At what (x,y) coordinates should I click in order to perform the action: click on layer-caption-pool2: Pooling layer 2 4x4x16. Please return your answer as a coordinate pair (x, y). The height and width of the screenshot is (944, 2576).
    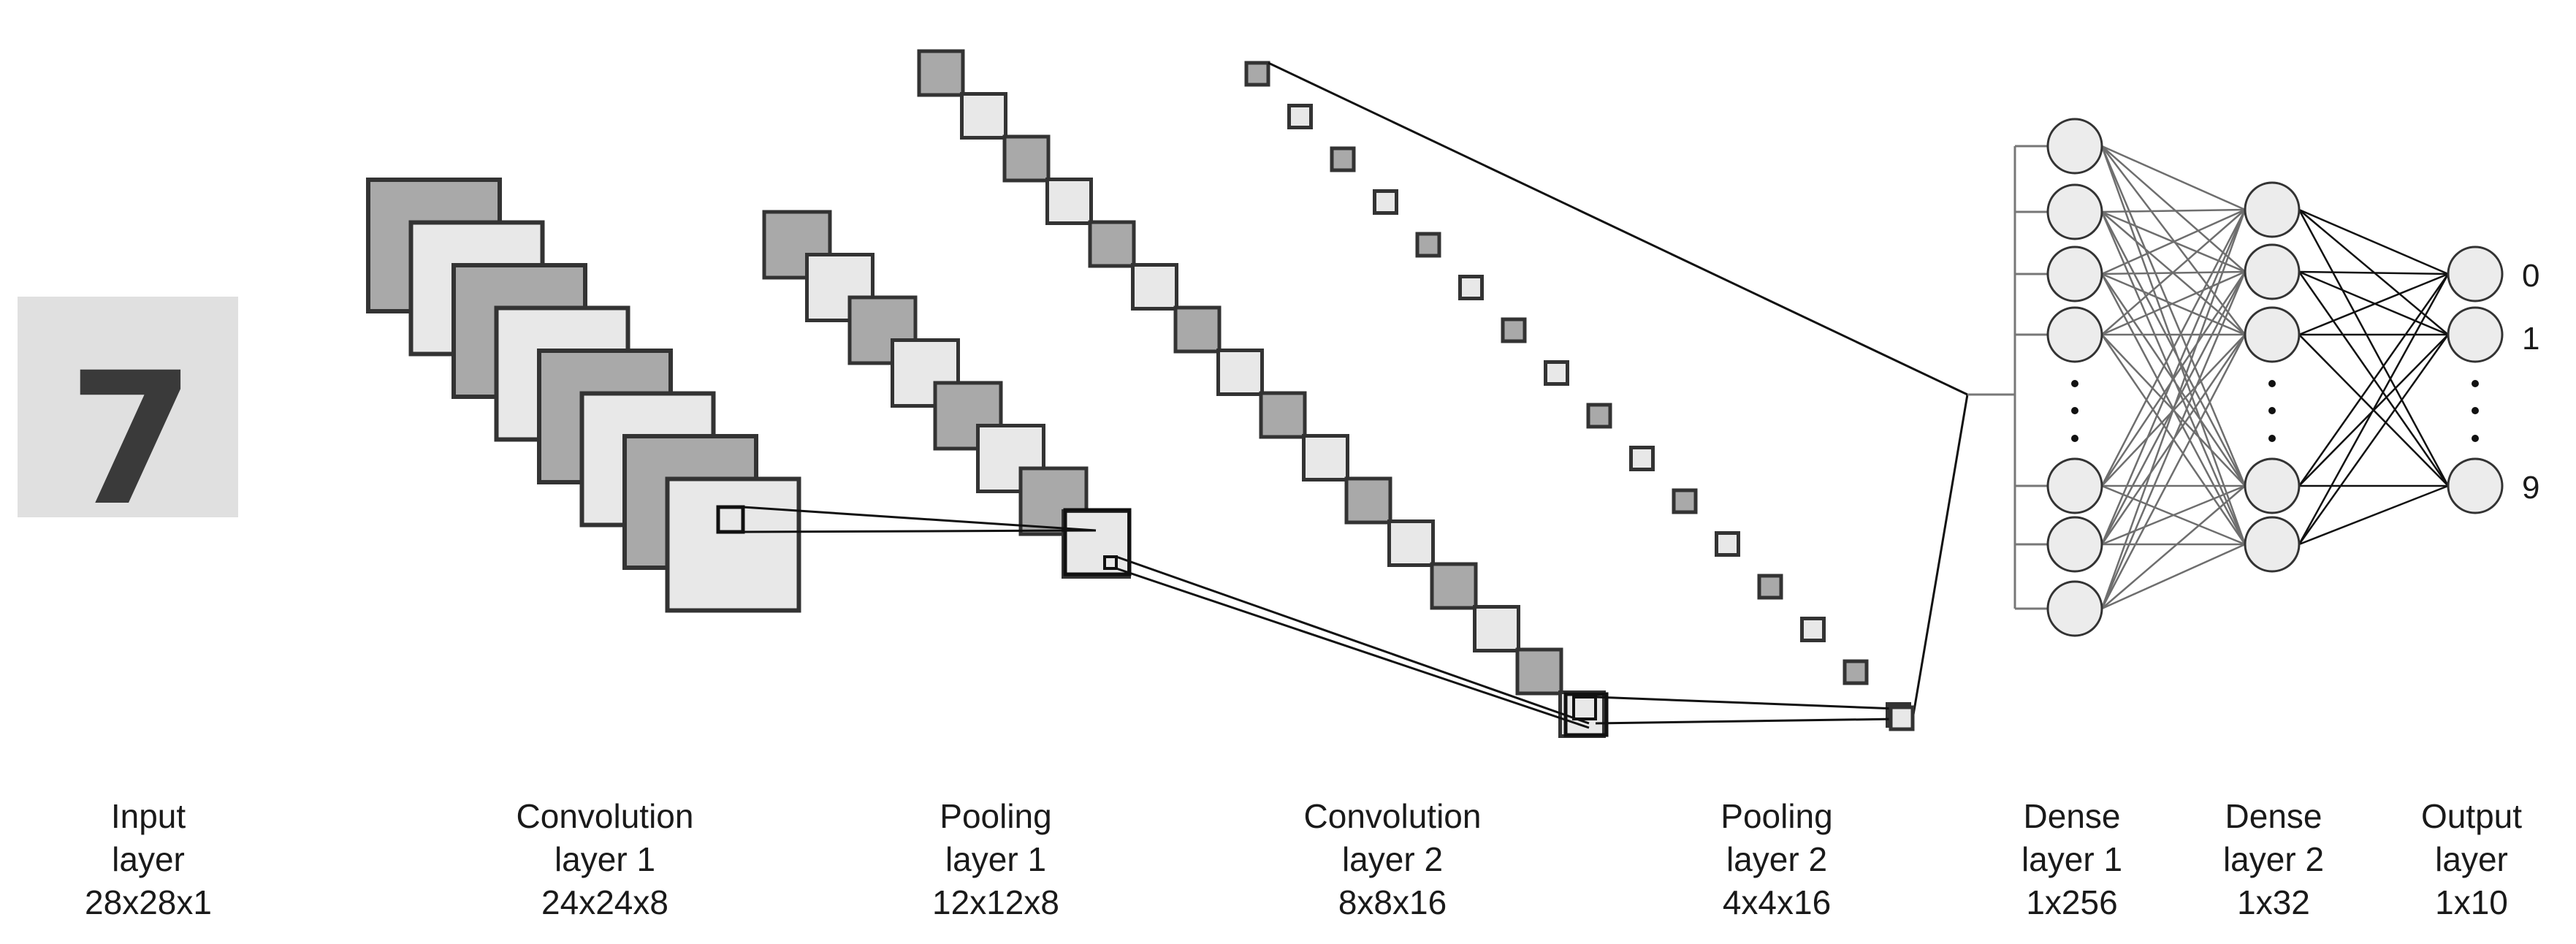
    Looking at the image, I should click on (1776, 859).